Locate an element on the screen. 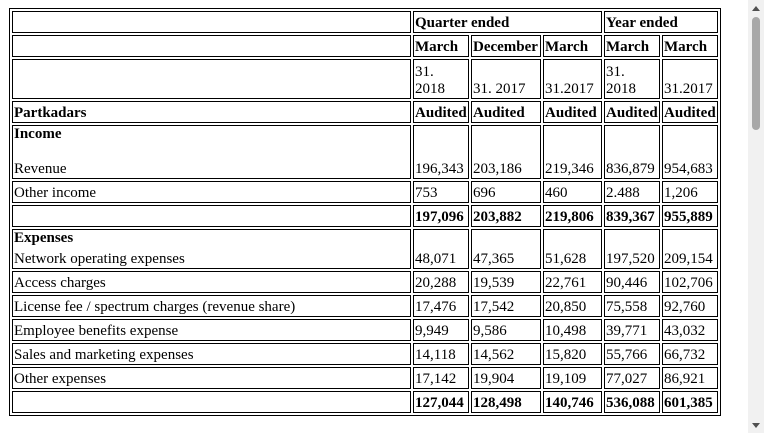 This screenshot has height=433, width=764. value-cell: 19,904 is located at coordinates (506, 378).